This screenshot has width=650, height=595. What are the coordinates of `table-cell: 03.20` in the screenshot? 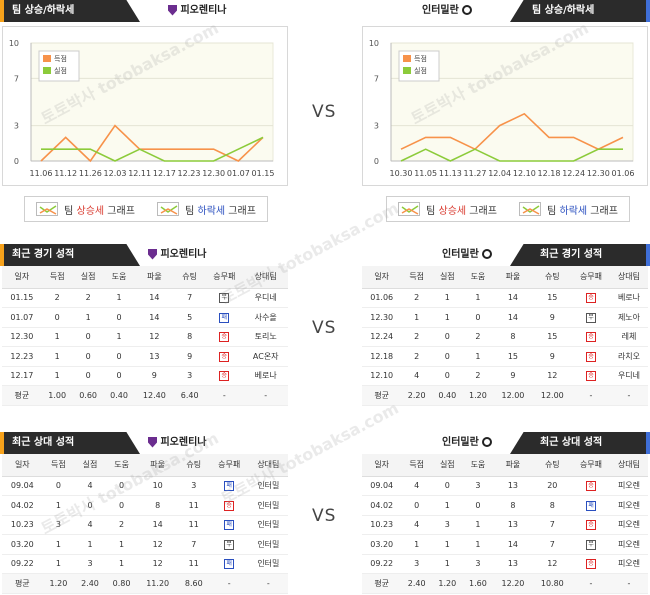 It's located at (382, 544).